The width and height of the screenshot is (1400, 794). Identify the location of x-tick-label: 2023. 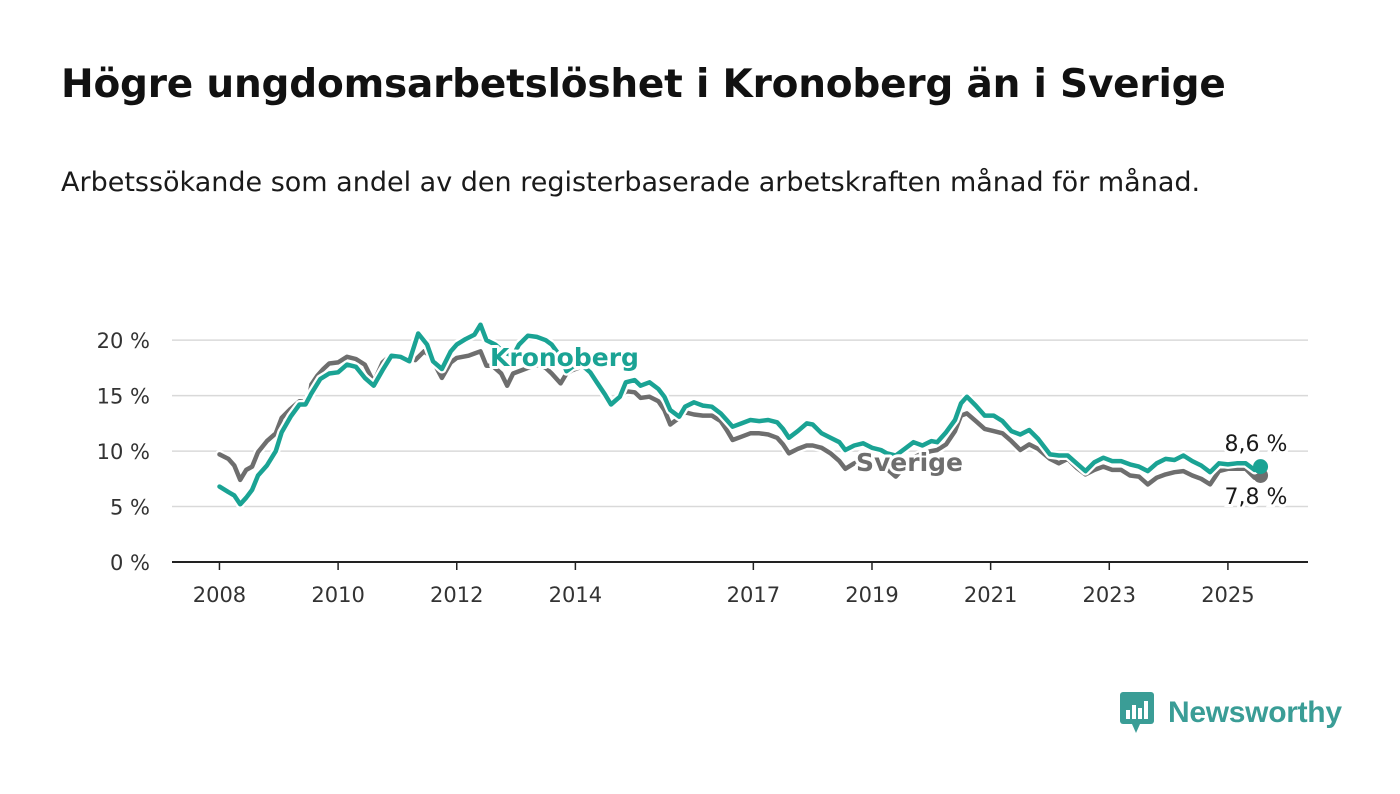
(1109, 595).